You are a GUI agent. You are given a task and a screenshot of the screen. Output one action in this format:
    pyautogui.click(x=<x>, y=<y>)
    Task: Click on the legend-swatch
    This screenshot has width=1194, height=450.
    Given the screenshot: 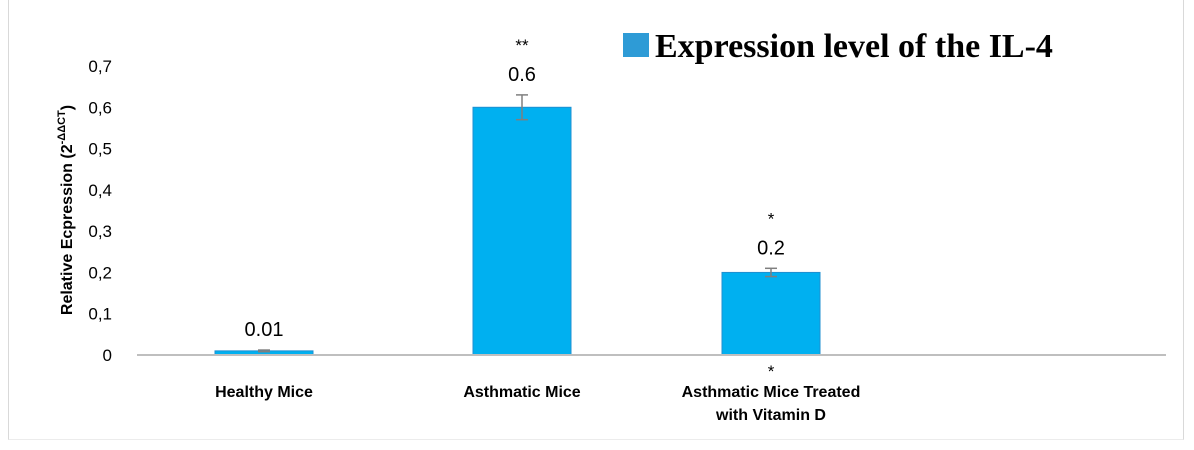 What is the action you would take?
    pyautogui.click(x=636, y=45)
    